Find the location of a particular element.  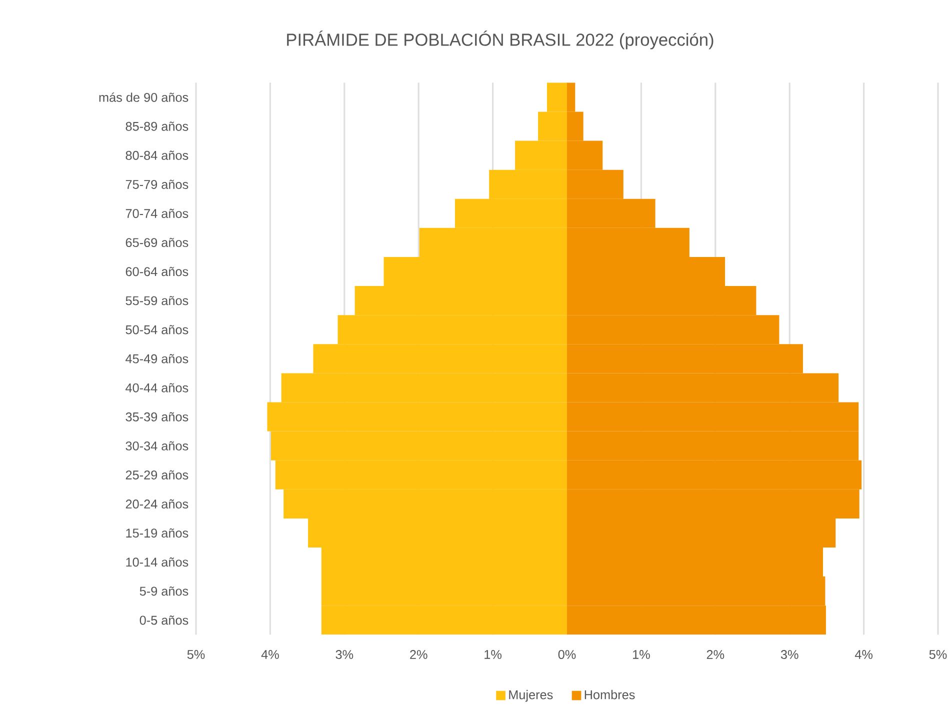

y-tick-label: 70-74 años is located at coordinates (157, 213).